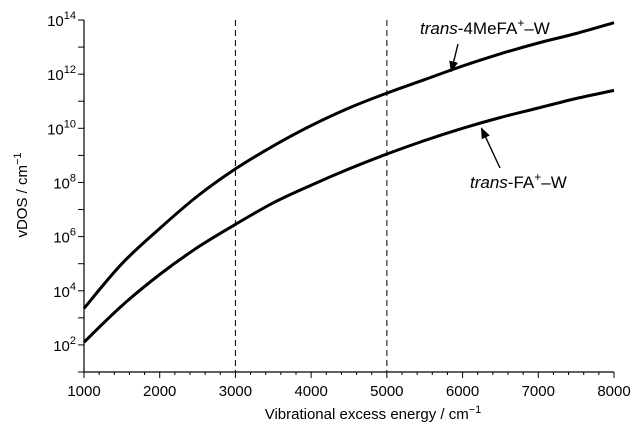 This screenshot has height=427, width=636. What do you see at coordinates (349, 386) in the screenshot?
I see `x-axis: 1000 2000 3000 4000 5000 6000 7000 8000` at bounding box center [349, 386].